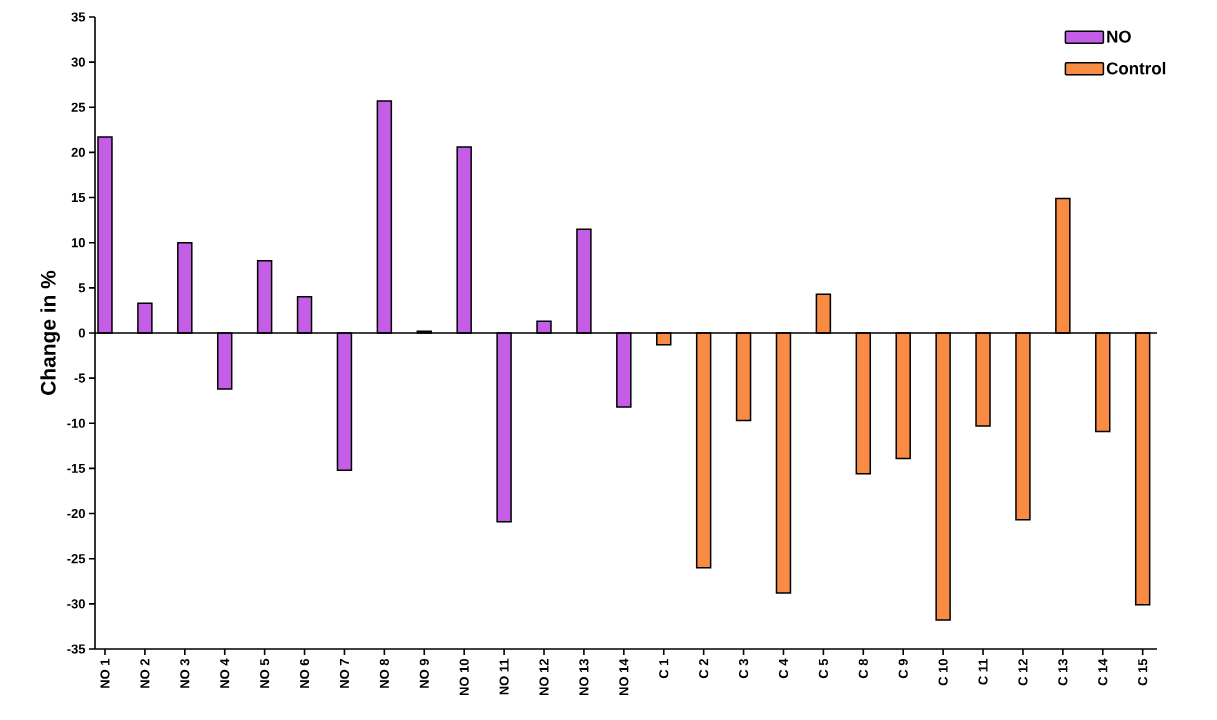 The image size is (1217, 720). I want to click on y-tick-label: -25, so click(76, 559).